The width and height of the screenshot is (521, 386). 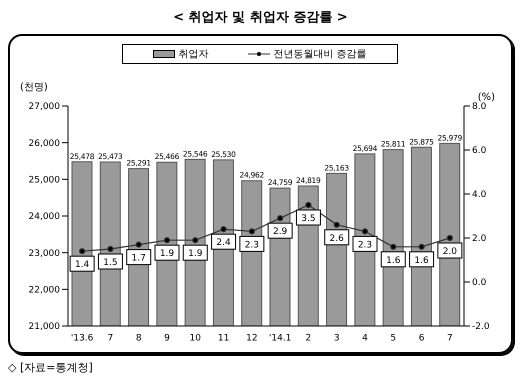 I want to click on y-tick-label: 24,000, so click(x=44, y=217).